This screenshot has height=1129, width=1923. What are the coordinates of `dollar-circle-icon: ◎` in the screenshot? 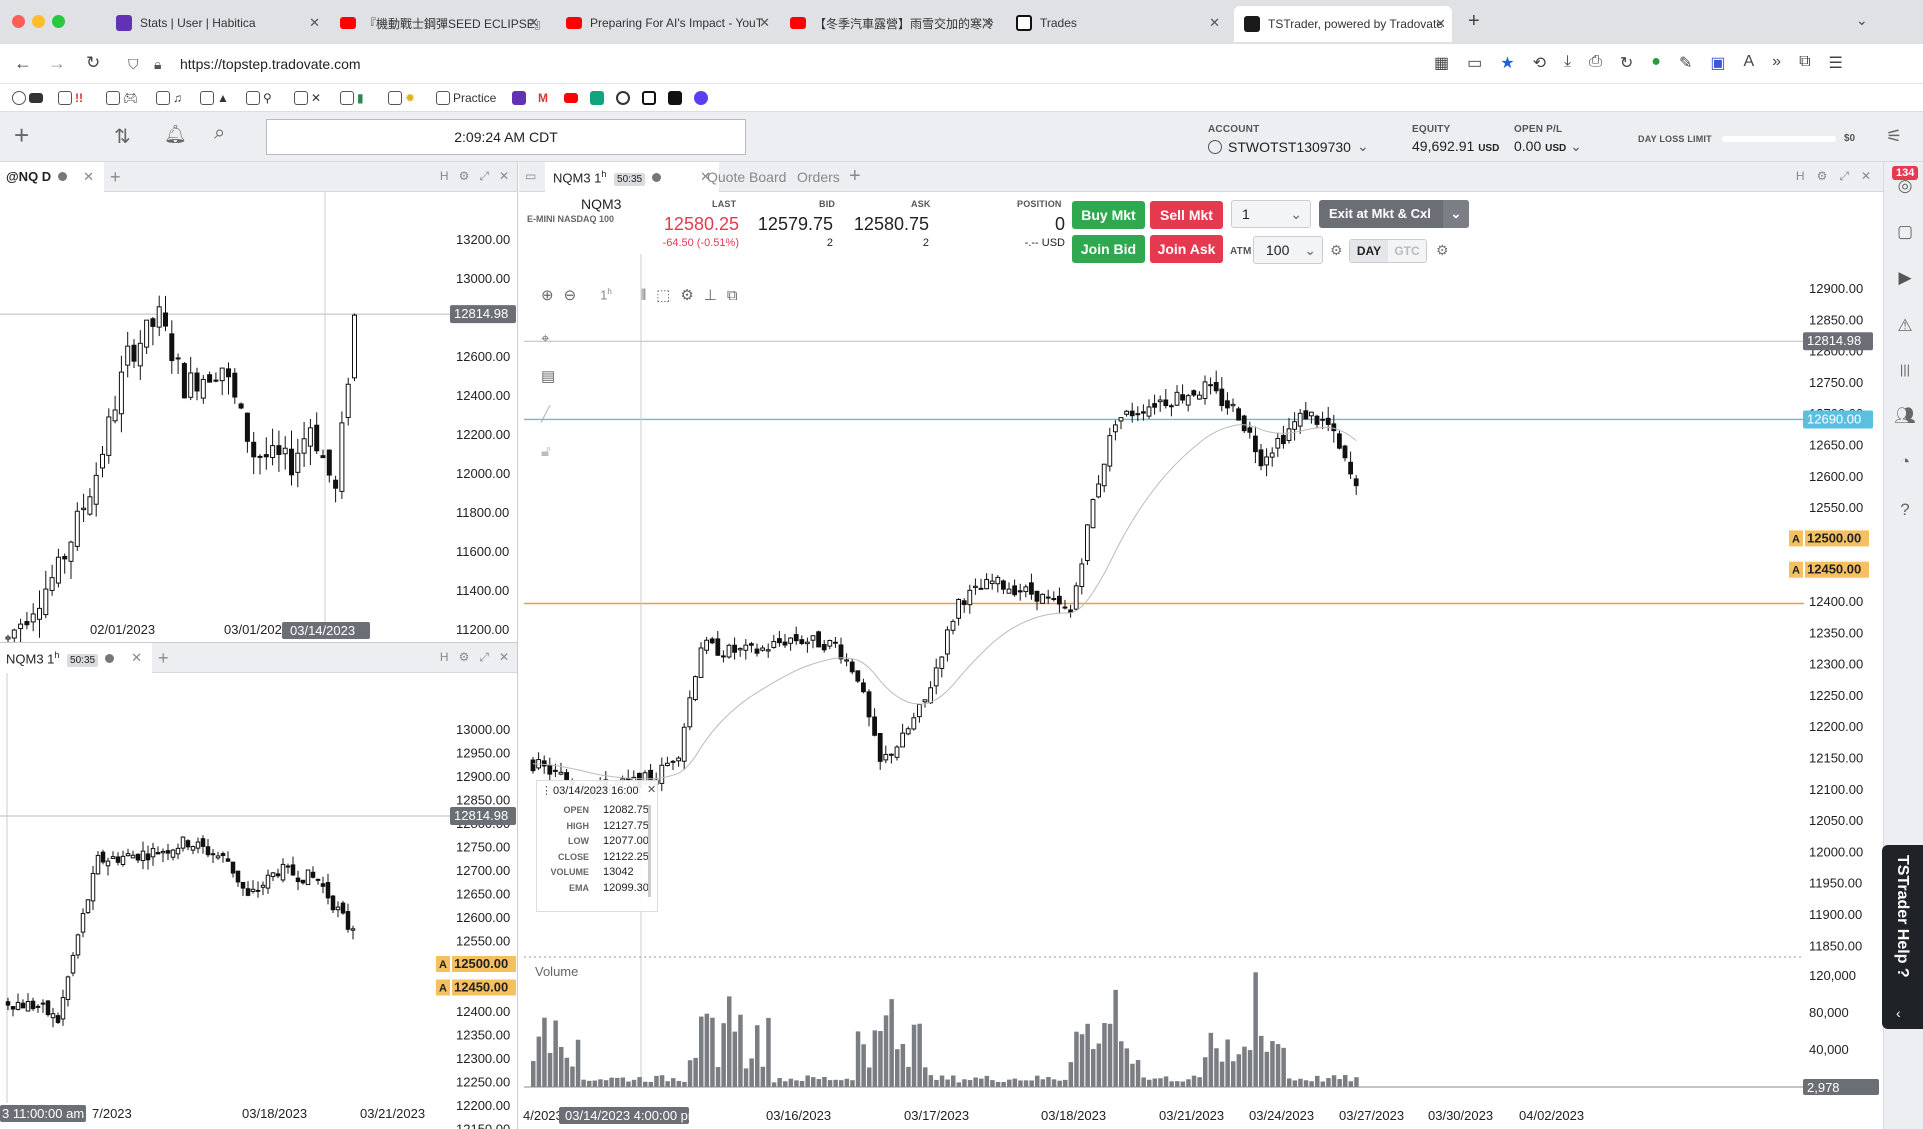 It's located at (1905, 185).